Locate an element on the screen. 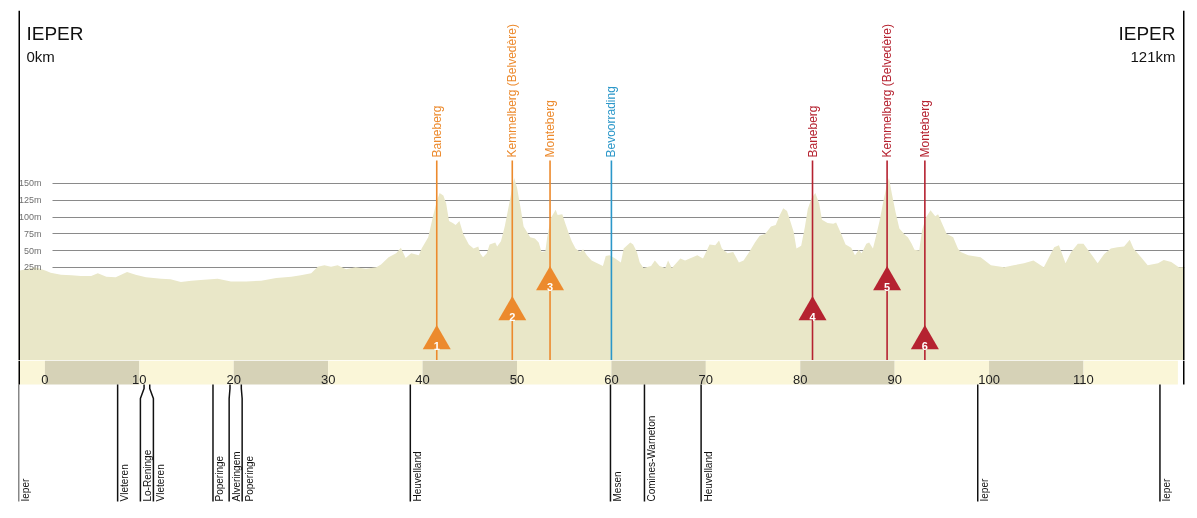 This screenshot has height=518, width=1197. annotation: 121km is located at coordinates (1153, 56).